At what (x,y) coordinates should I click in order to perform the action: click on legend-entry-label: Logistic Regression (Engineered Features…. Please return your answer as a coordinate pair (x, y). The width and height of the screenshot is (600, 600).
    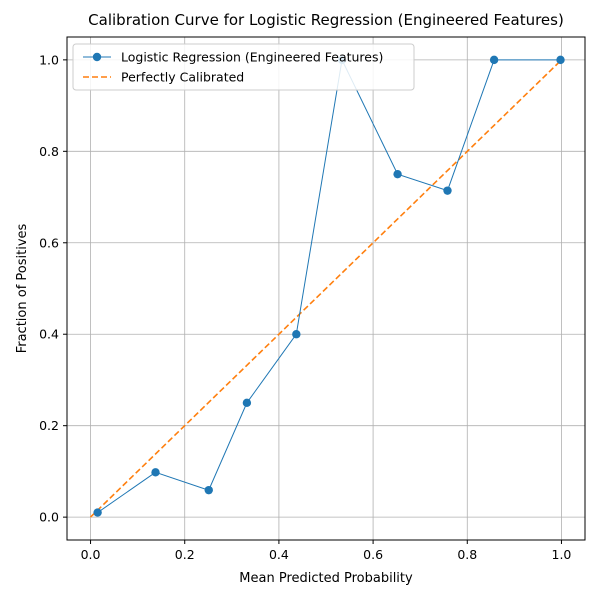
    Looking at the image, I should click on (252, 57).